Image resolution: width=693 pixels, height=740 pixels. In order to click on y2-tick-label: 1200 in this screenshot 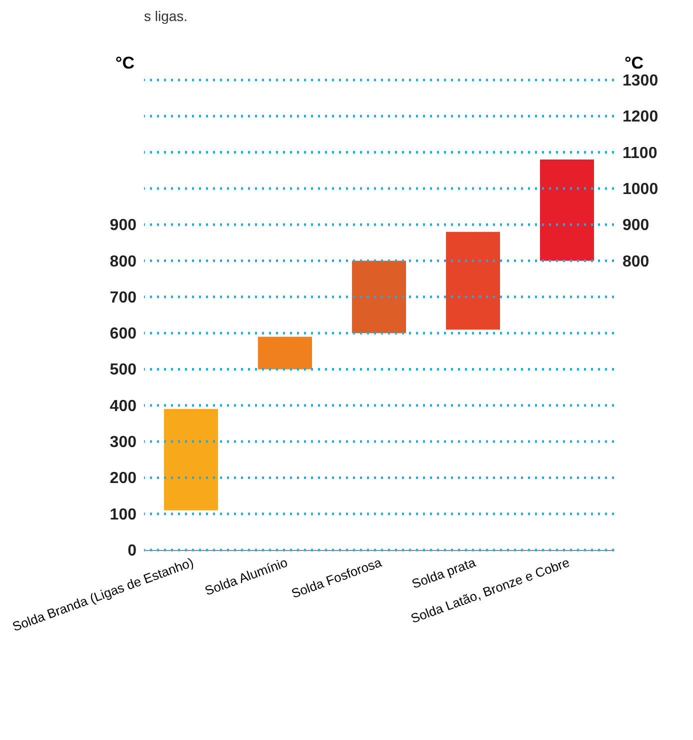, I will do `click(640, 117)`.